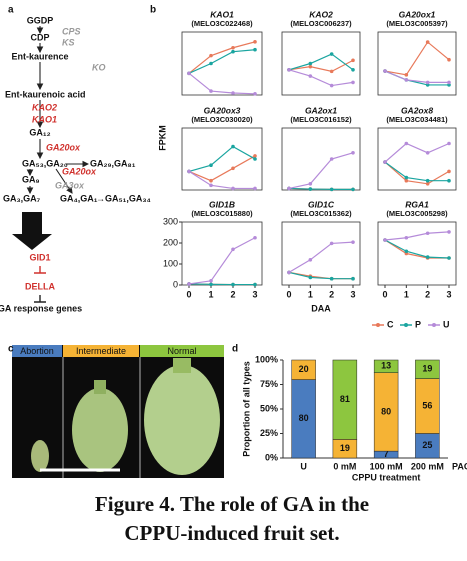  What do you see at coordinates (288, 294) in the screenshot?
I see `x-tick-label: 0` at bounding box center [288, 294].